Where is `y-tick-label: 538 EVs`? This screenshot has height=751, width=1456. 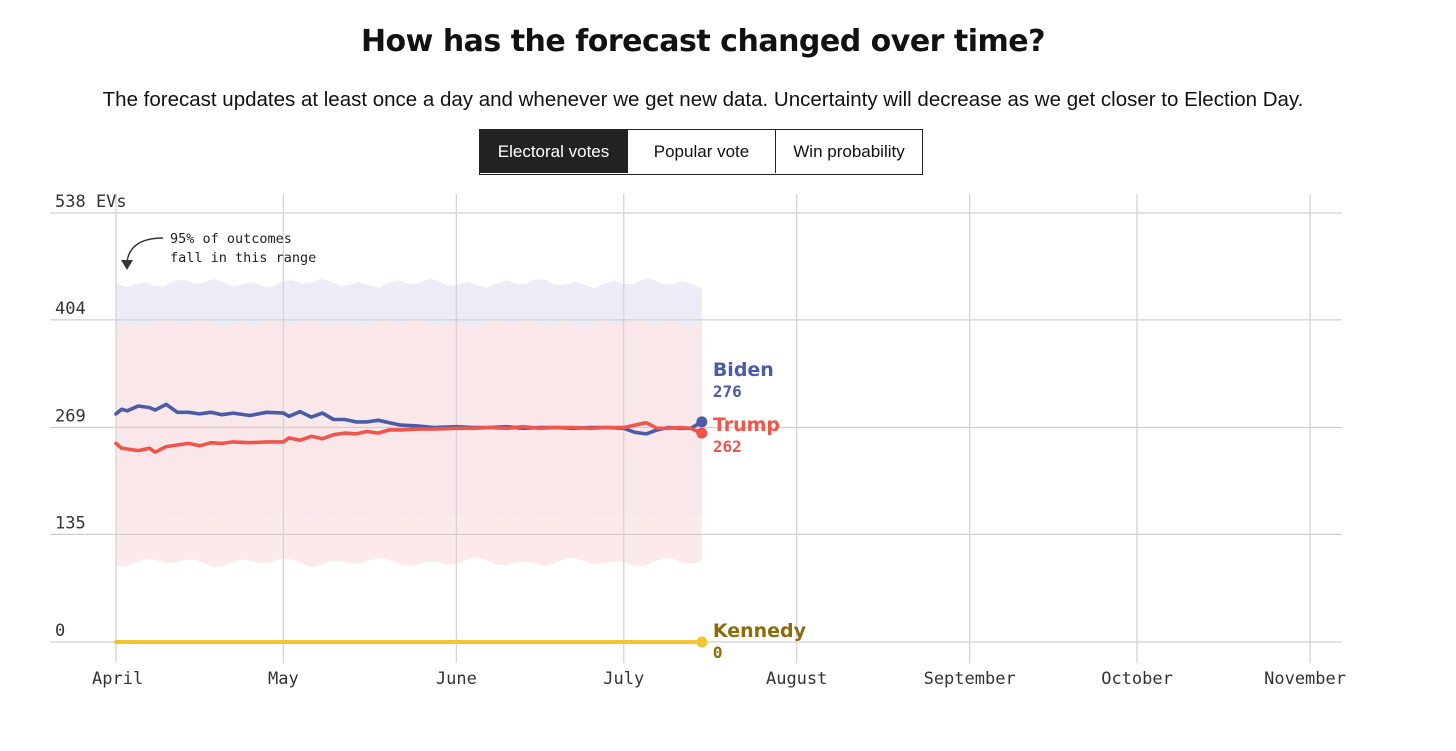 y-tick-label: 538 EVs is located at coordinates (91, 202).